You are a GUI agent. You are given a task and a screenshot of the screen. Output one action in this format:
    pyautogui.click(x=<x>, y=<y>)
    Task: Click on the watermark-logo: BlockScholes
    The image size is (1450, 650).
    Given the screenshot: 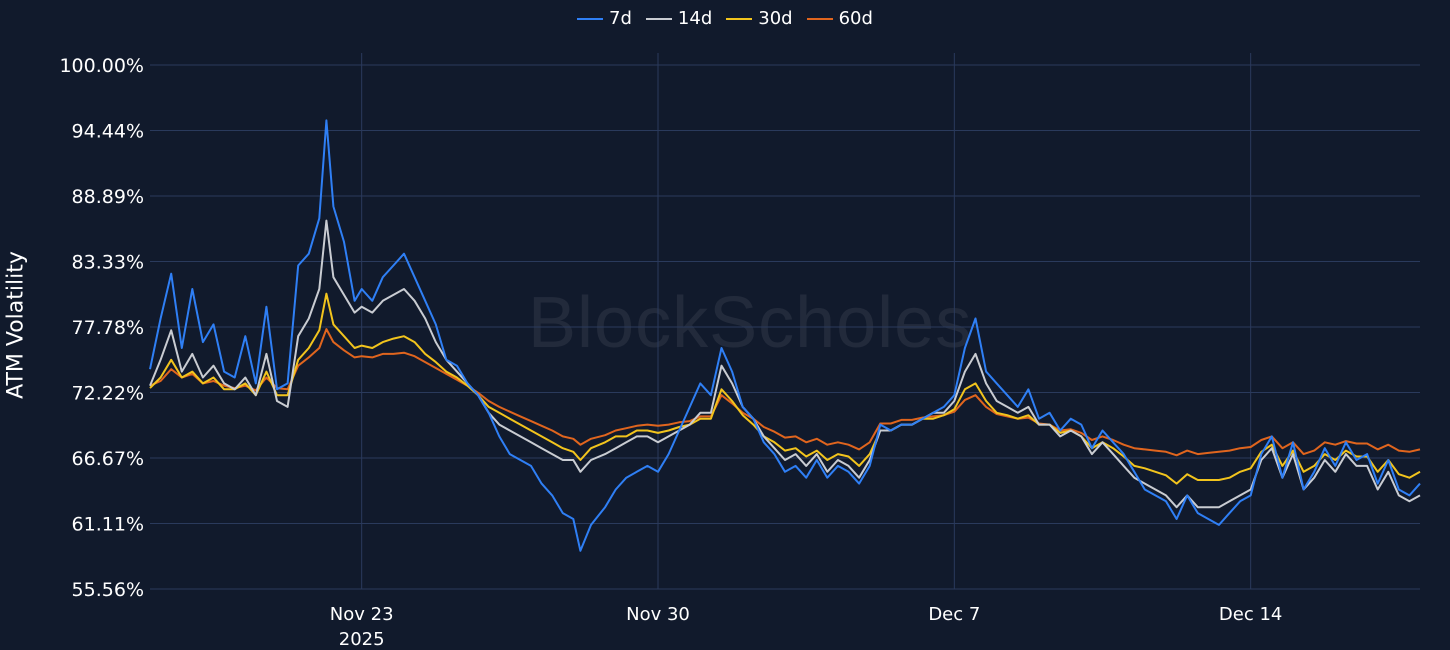 What is the action you would take?
    pyautogui.click(x=750, y=323)
    